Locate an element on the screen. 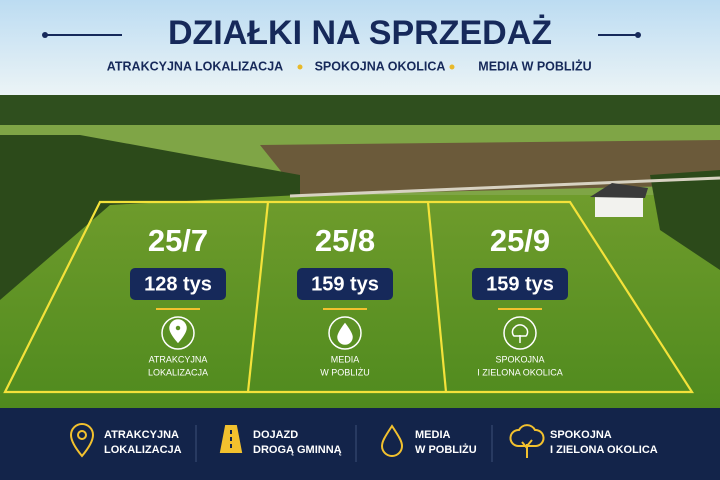  tag: ATRAKCYJNA LOKALIZACJA is located at coordinates (195, 66).